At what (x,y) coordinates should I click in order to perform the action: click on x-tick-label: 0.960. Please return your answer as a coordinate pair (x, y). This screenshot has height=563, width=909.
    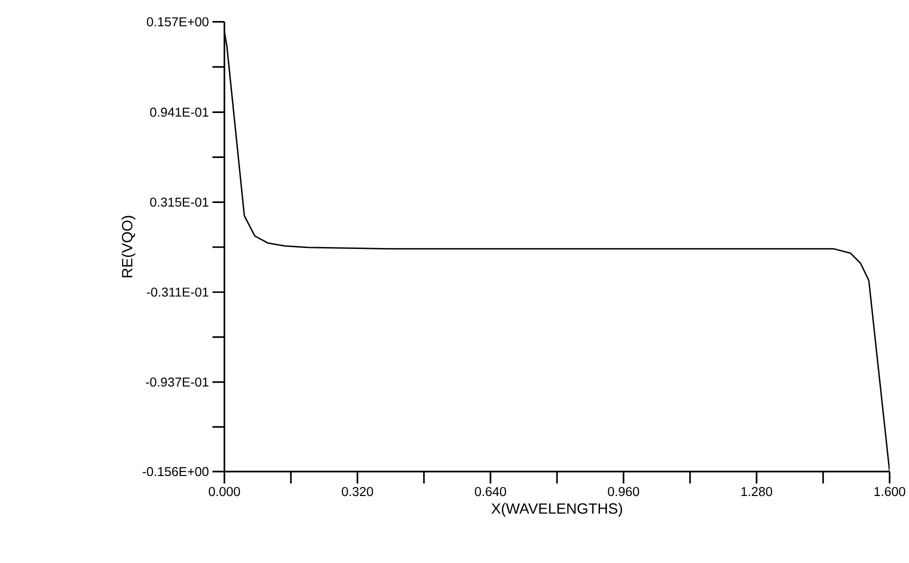
    Looking at the image, I should click on (624, 491).